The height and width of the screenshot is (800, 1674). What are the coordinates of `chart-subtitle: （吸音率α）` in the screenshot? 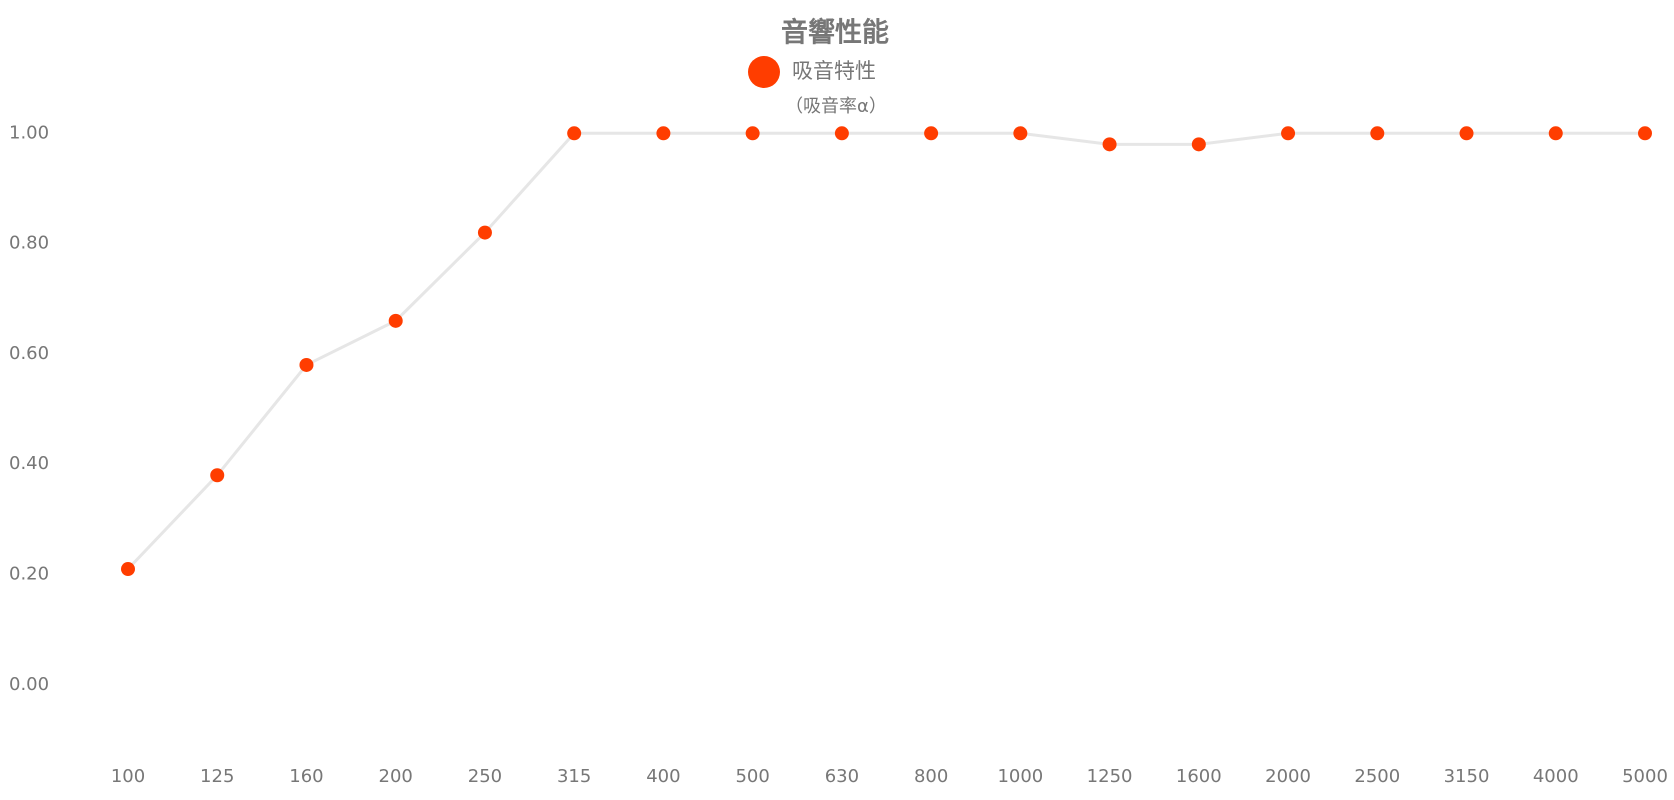 It's located at (836, 106).